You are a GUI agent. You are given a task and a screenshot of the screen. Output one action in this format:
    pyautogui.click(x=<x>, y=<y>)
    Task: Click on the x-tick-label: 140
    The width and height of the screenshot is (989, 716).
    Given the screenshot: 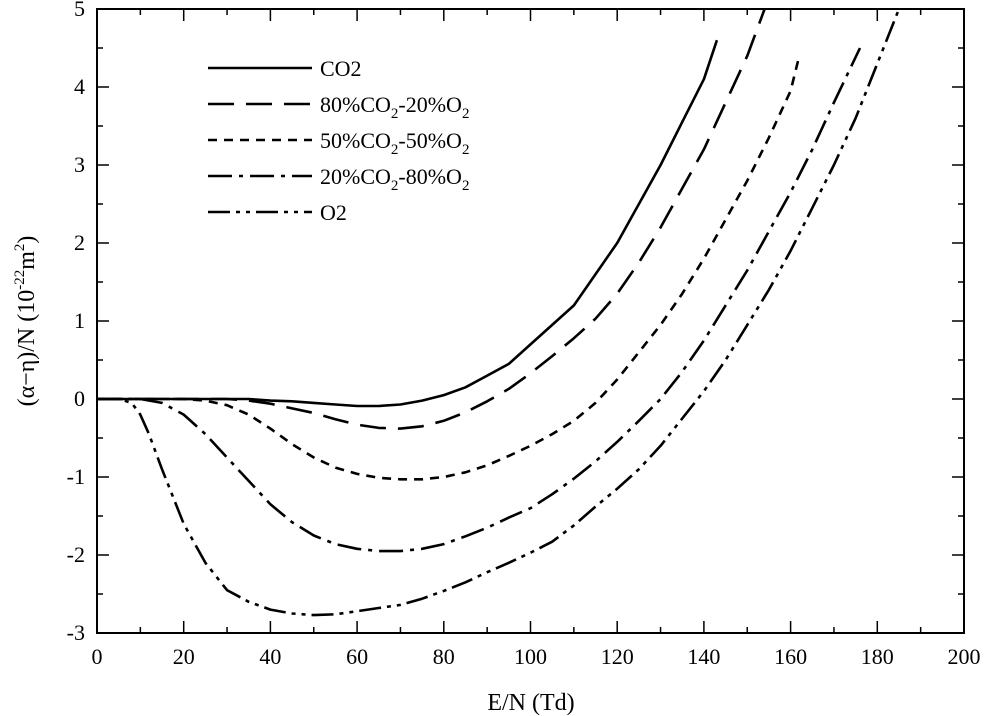 What is the action you would take?
    pyautogui.click(x=703, y=656)
    